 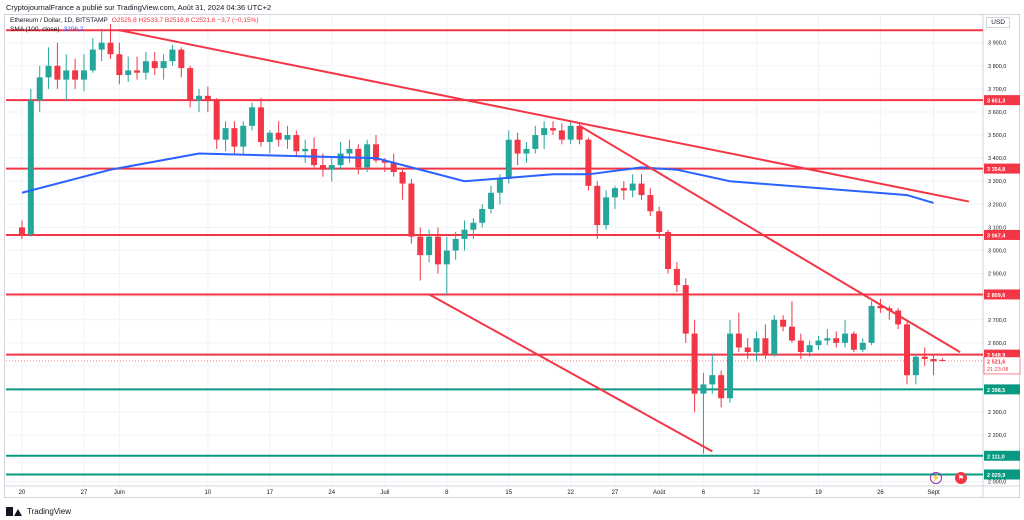 What do you see at coordinates (1002, 365) in the screenshot?
I see `current-price-badge` at bounding box center [1002, 365].